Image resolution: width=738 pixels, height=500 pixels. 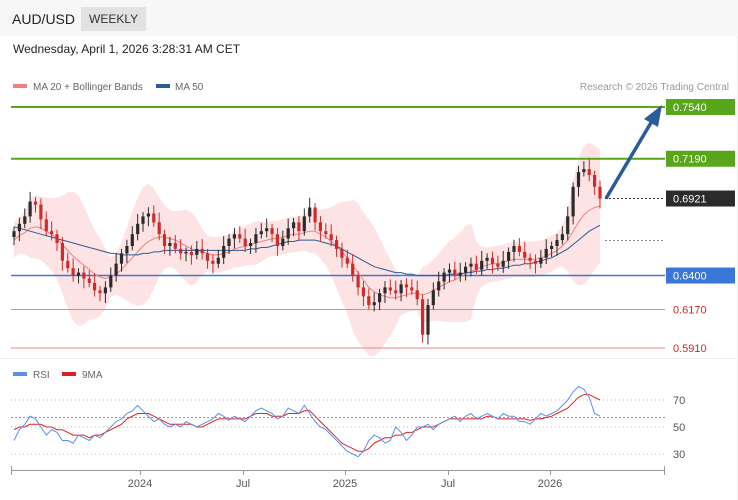 What do you see at coordinates (127, 49) in the screenshot?
I see `chart-datetime: Wednesday, April 1, 2026 3:28:31 AM CET` at bounding box center [127, 49].